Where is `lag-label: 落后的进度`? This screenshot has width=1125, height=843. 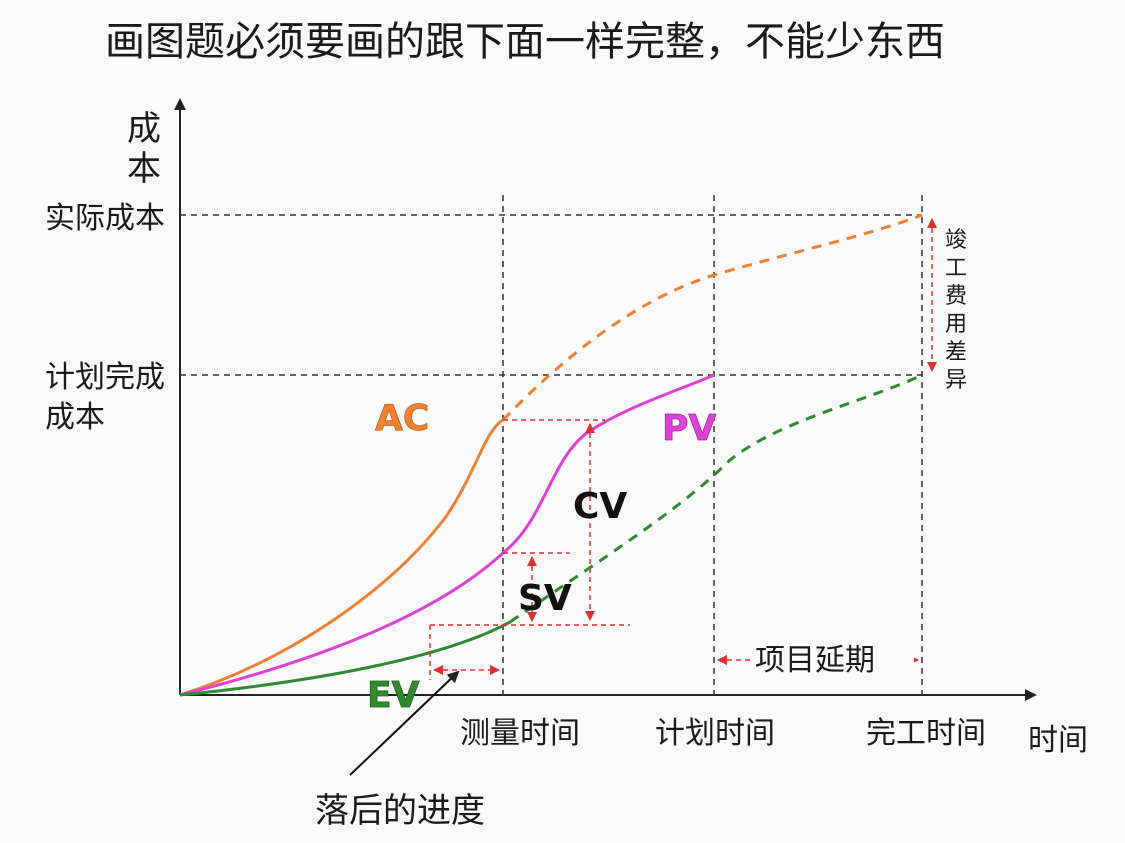 lag-label: 落后的进度 is located at coordinates (400, 811).